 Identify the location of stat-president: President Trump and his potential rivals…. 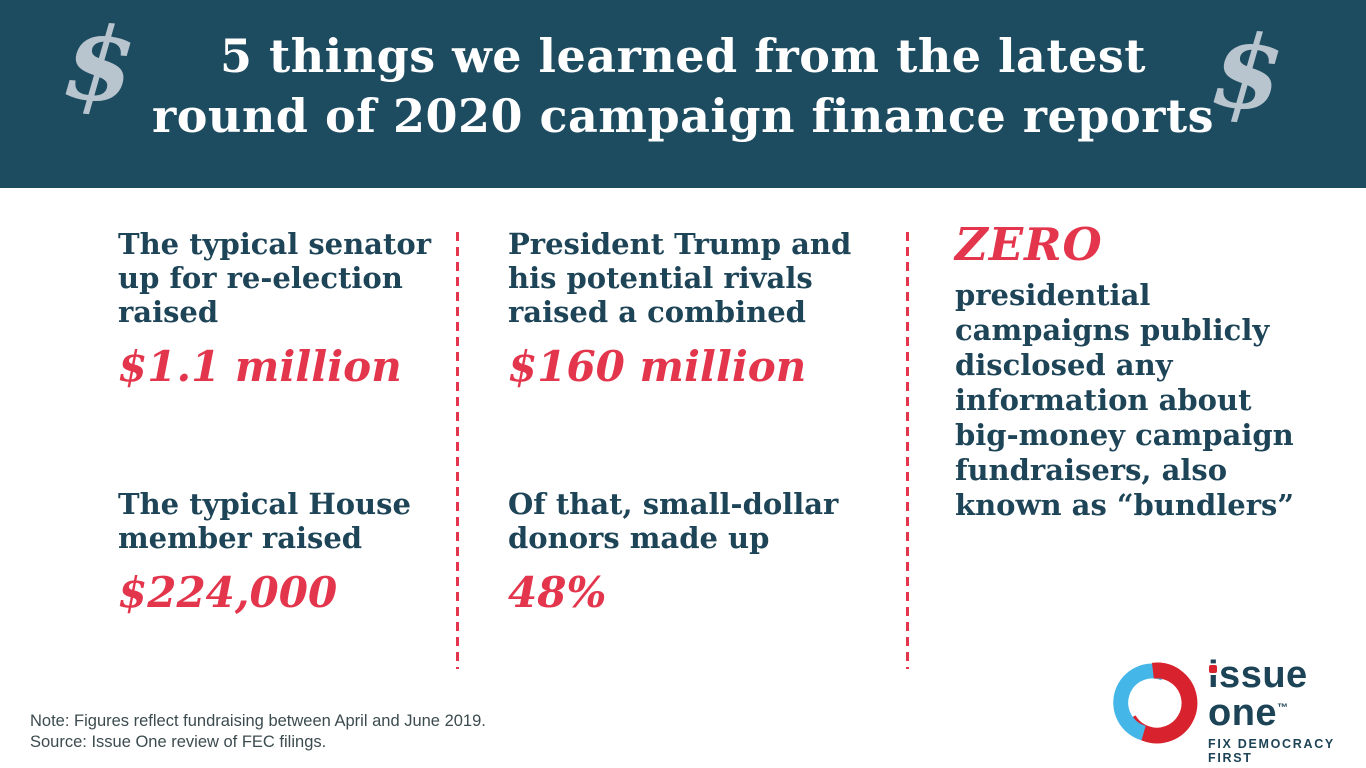
(679, 308).